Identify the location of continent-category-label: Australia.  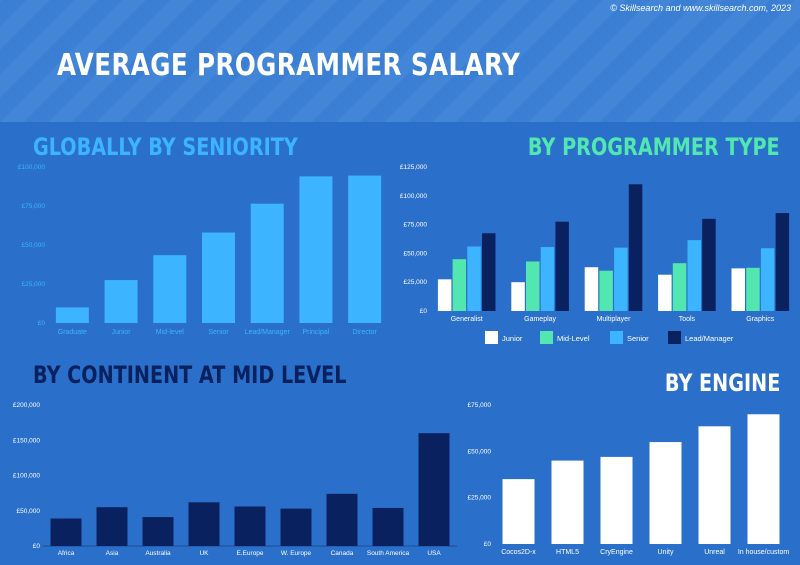
(158, 553).